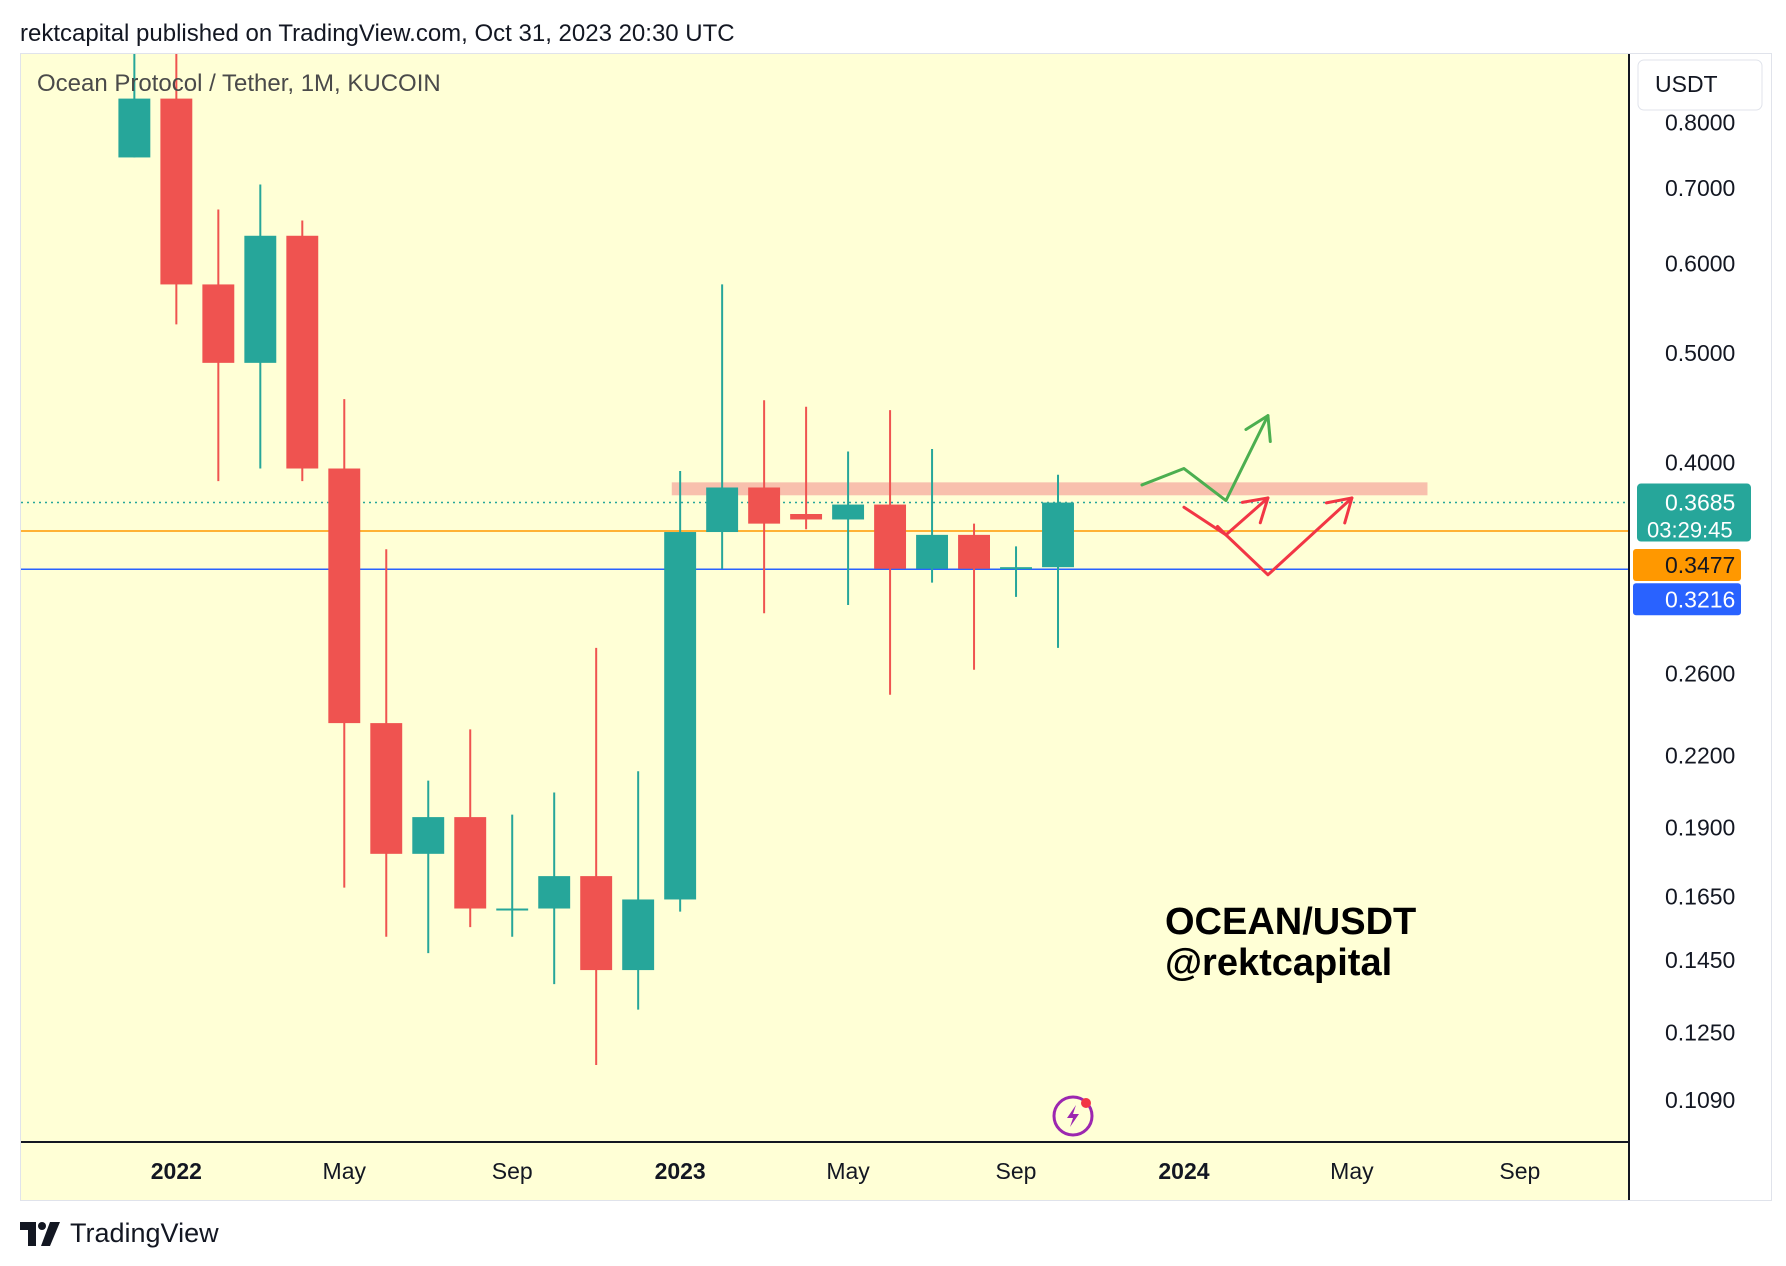 This screenshot has height=1266, width=1786. I want to click on y-tick-label: 0.1250, so click(1700, 1033).